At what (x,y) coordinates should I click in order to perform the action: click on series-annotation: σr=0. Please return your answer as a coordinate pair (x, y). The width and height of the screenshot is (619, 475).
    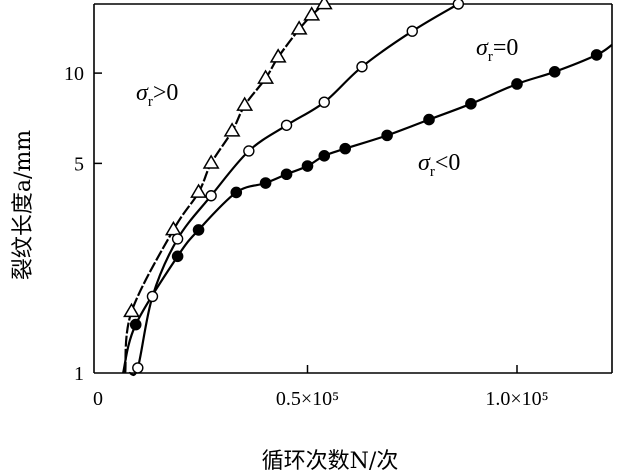
    Looking at the image, I should click on (497, 50).